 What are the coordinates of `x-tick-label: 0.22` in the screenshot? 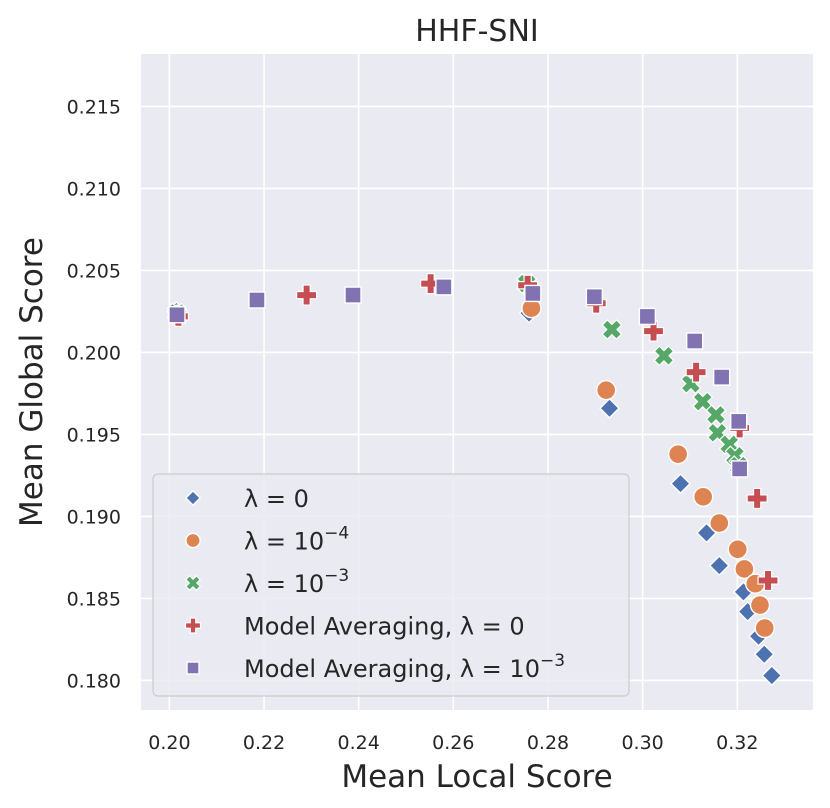 It's located at (264, 743).